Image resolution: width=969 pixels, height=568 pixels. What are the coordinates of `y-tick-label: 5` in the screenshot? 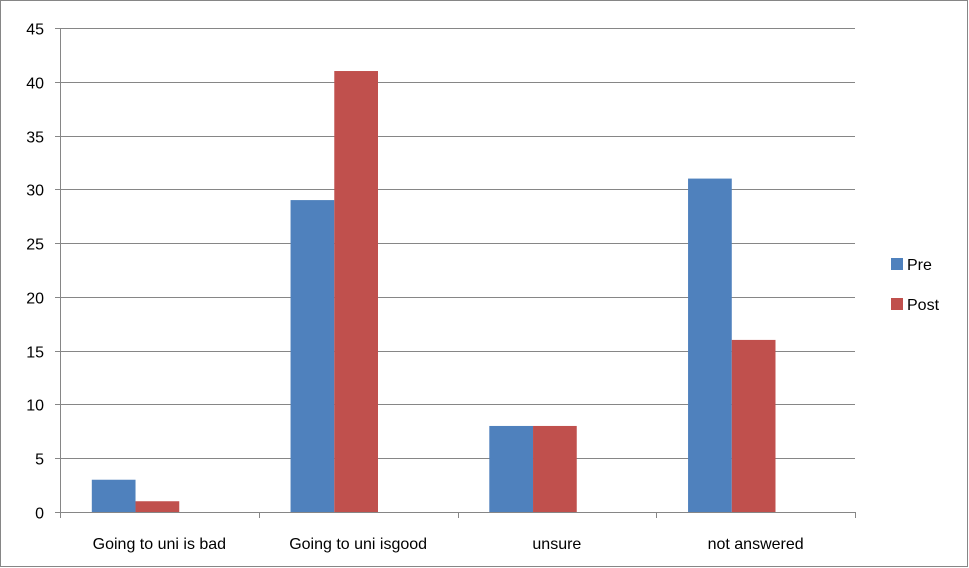 It's located at (39, 460).